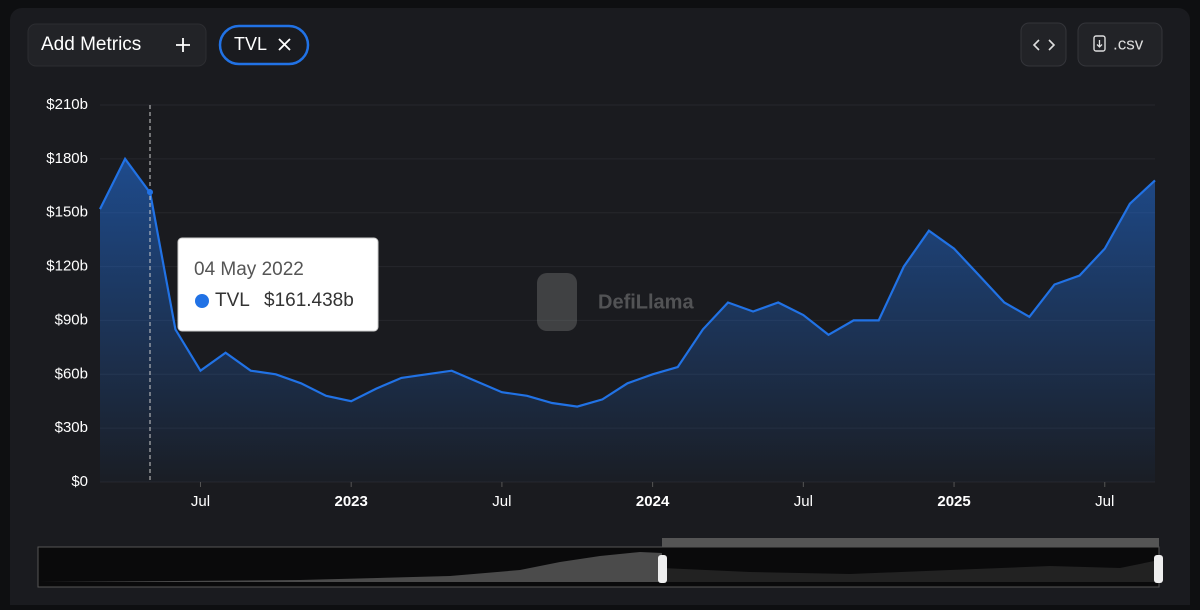  Describe the element at coordinates (1128, 43) in the screenshot. I see `csv-label: .csv` at that location.